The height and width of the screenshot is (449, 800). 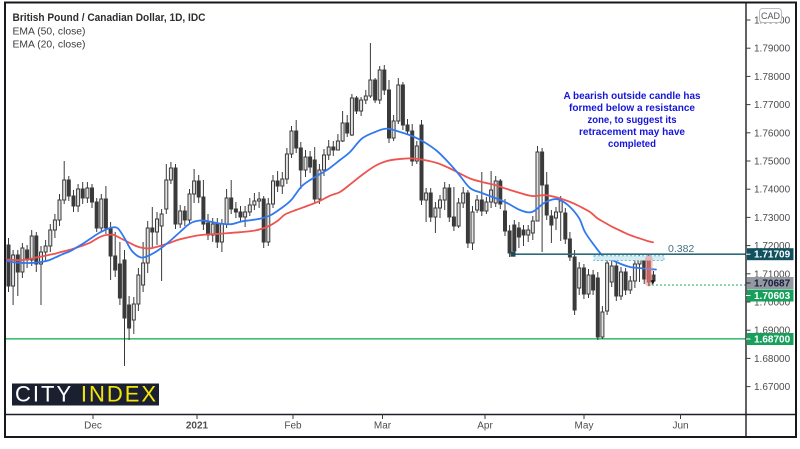 I want to click on svg-text: 1.67000, so click(x=772, y=387).